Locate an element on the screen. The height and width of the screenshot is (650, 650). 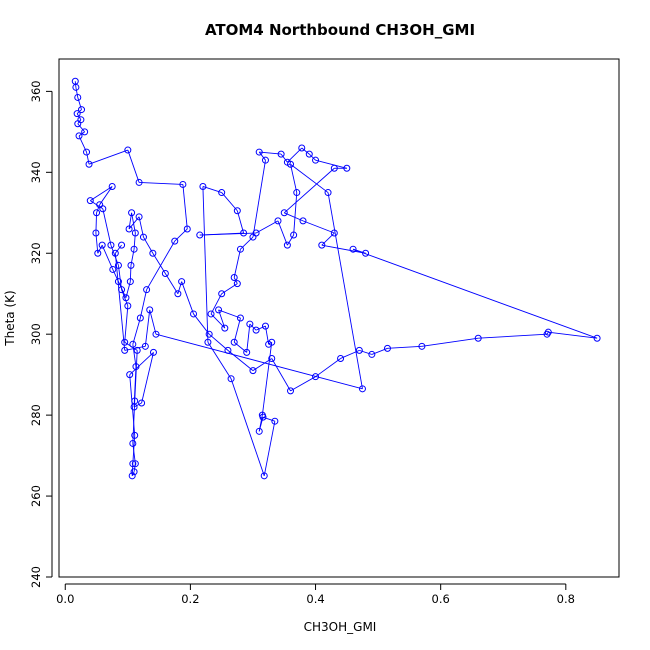
y-tick-label: 340 is located at coordinates (36, 172).